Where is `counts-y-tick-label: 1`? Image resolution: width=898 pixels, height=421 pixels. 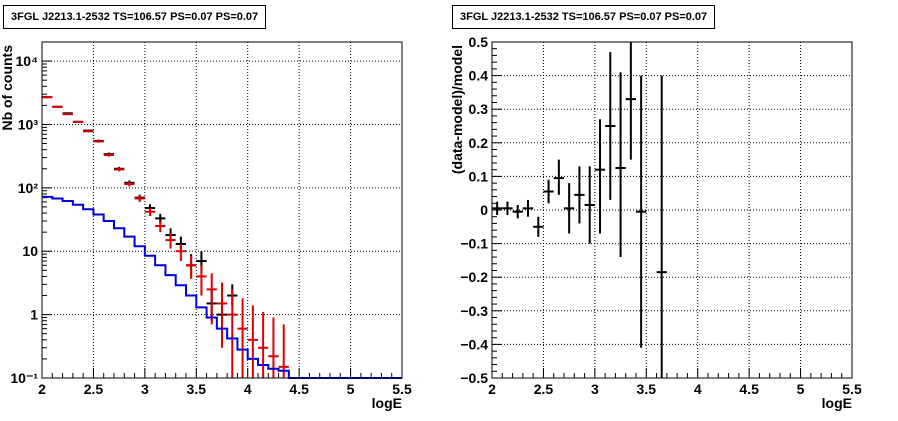
counts-y-tick-label: 1 is located at coordinates (34, 315).